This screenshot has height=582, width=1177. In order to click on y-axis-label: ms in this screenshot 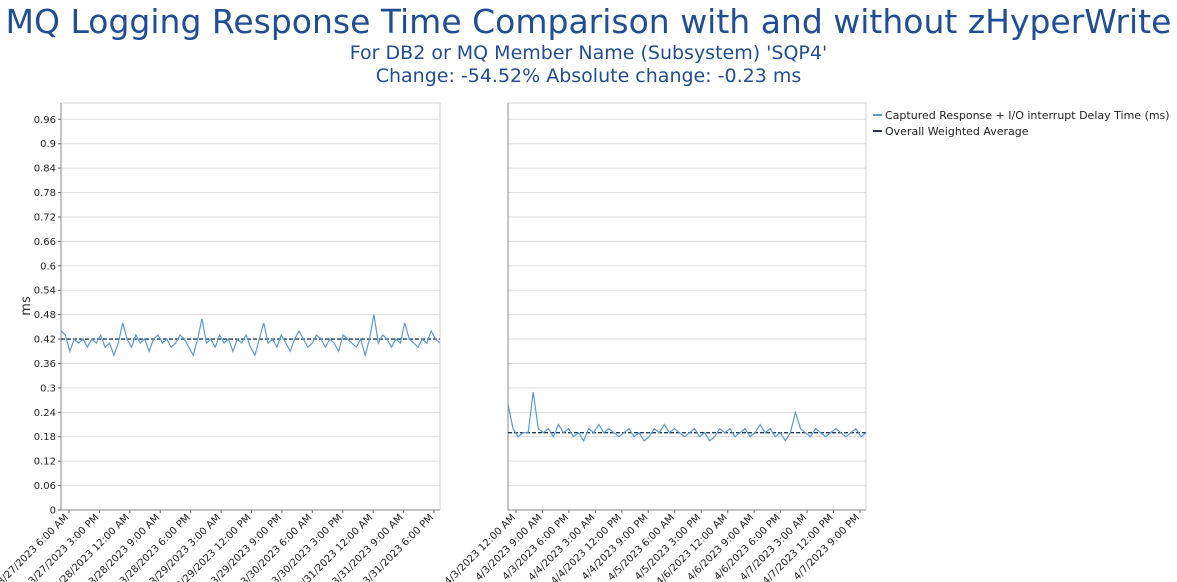, I will do `click(26, 306)`.